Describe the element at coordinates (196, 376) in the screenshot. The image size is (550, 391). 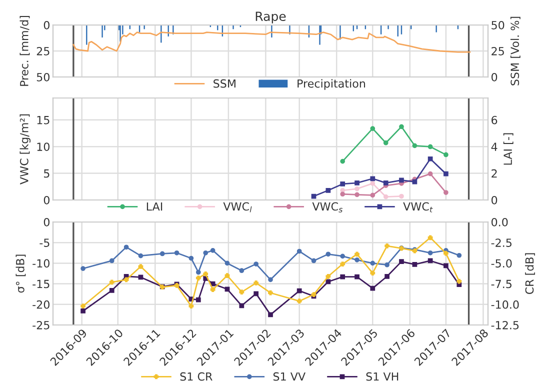
I see `legend-label: S1 CR` at that location.